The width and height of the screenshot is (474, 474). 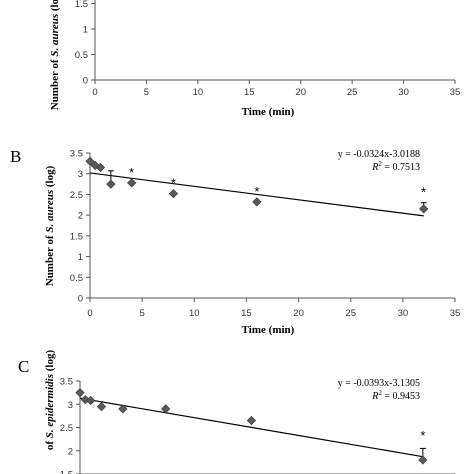 I want to click on panel-b-trendline, so click(x=256, y=194).